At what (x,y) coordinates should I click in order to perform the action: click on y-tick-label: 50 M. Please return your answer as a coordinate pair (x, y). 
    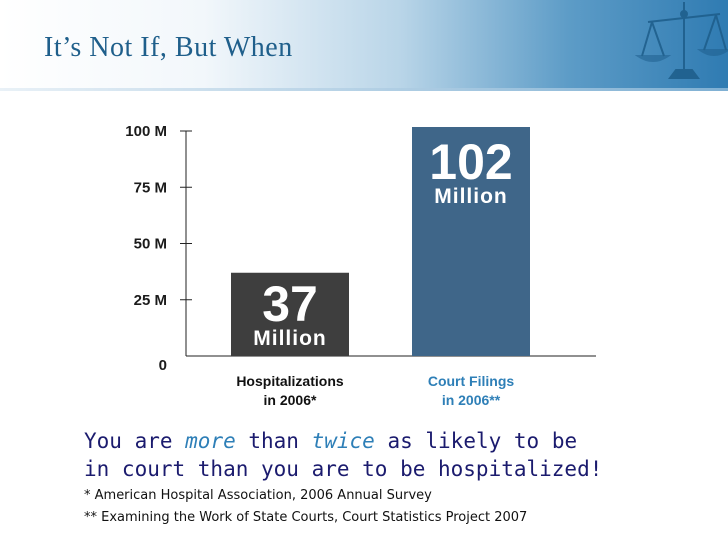
    Looking at the image, I should click on (150, 244).